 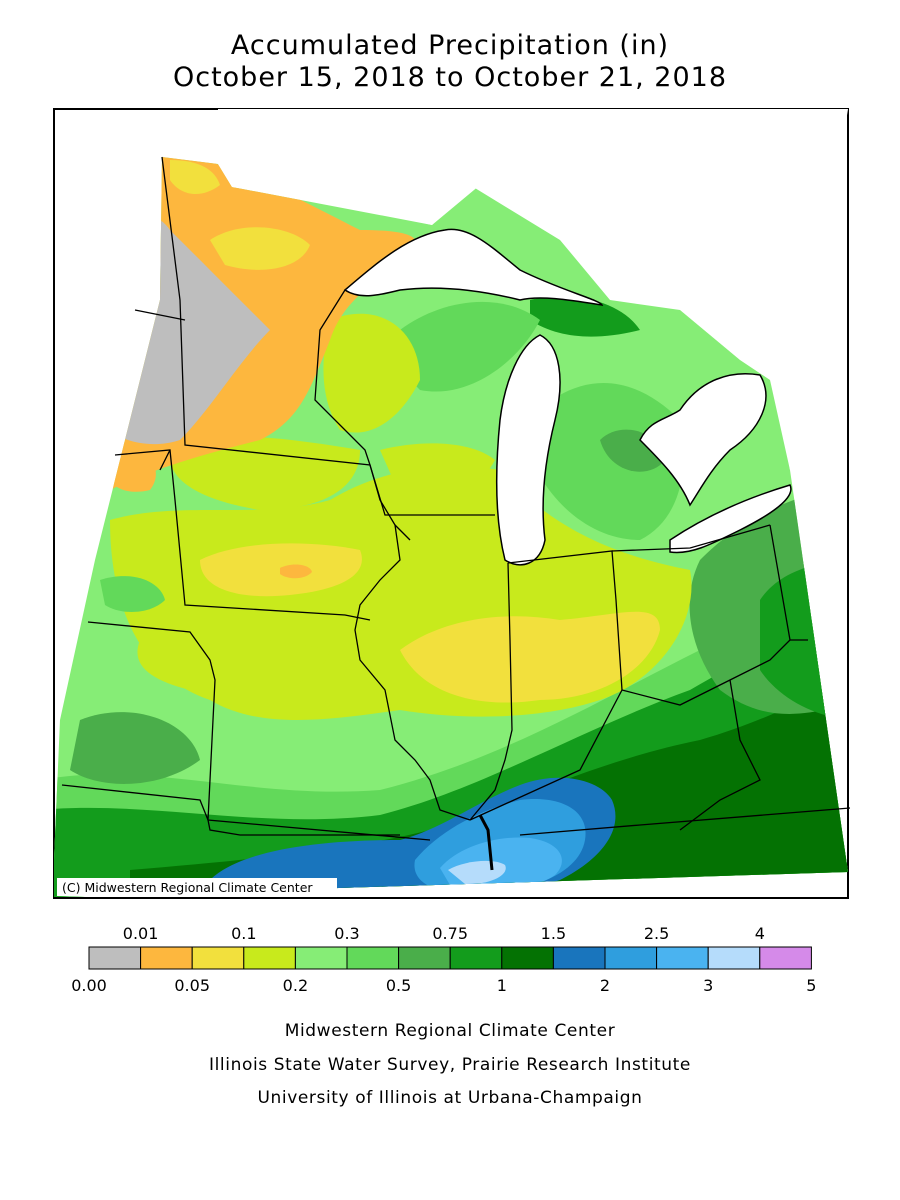 I want to click on legend-top-label: 0.3, so click(x=346, y=933).